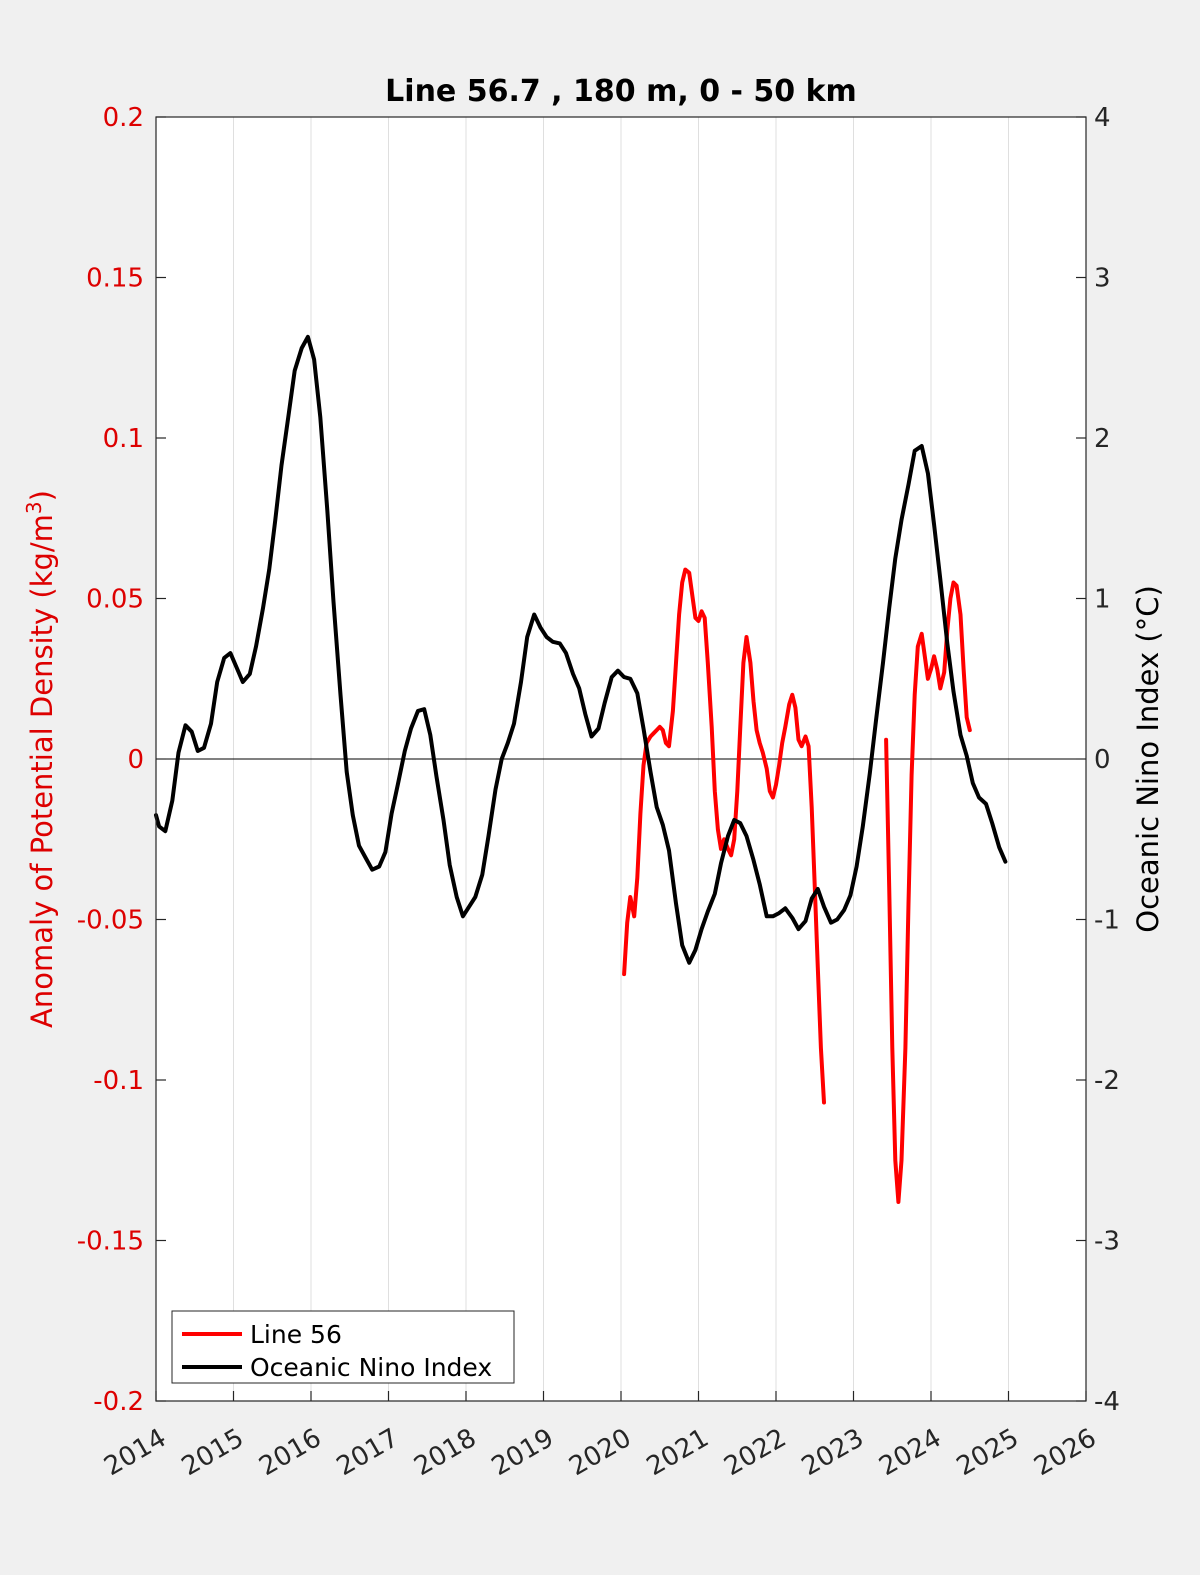 Image resolution: width=1200 pixels, height=1575 pixels. Describe the element at coordinates (115, 279) in the screenshot. I see `left-tick-label-1: 0.15` at that location.